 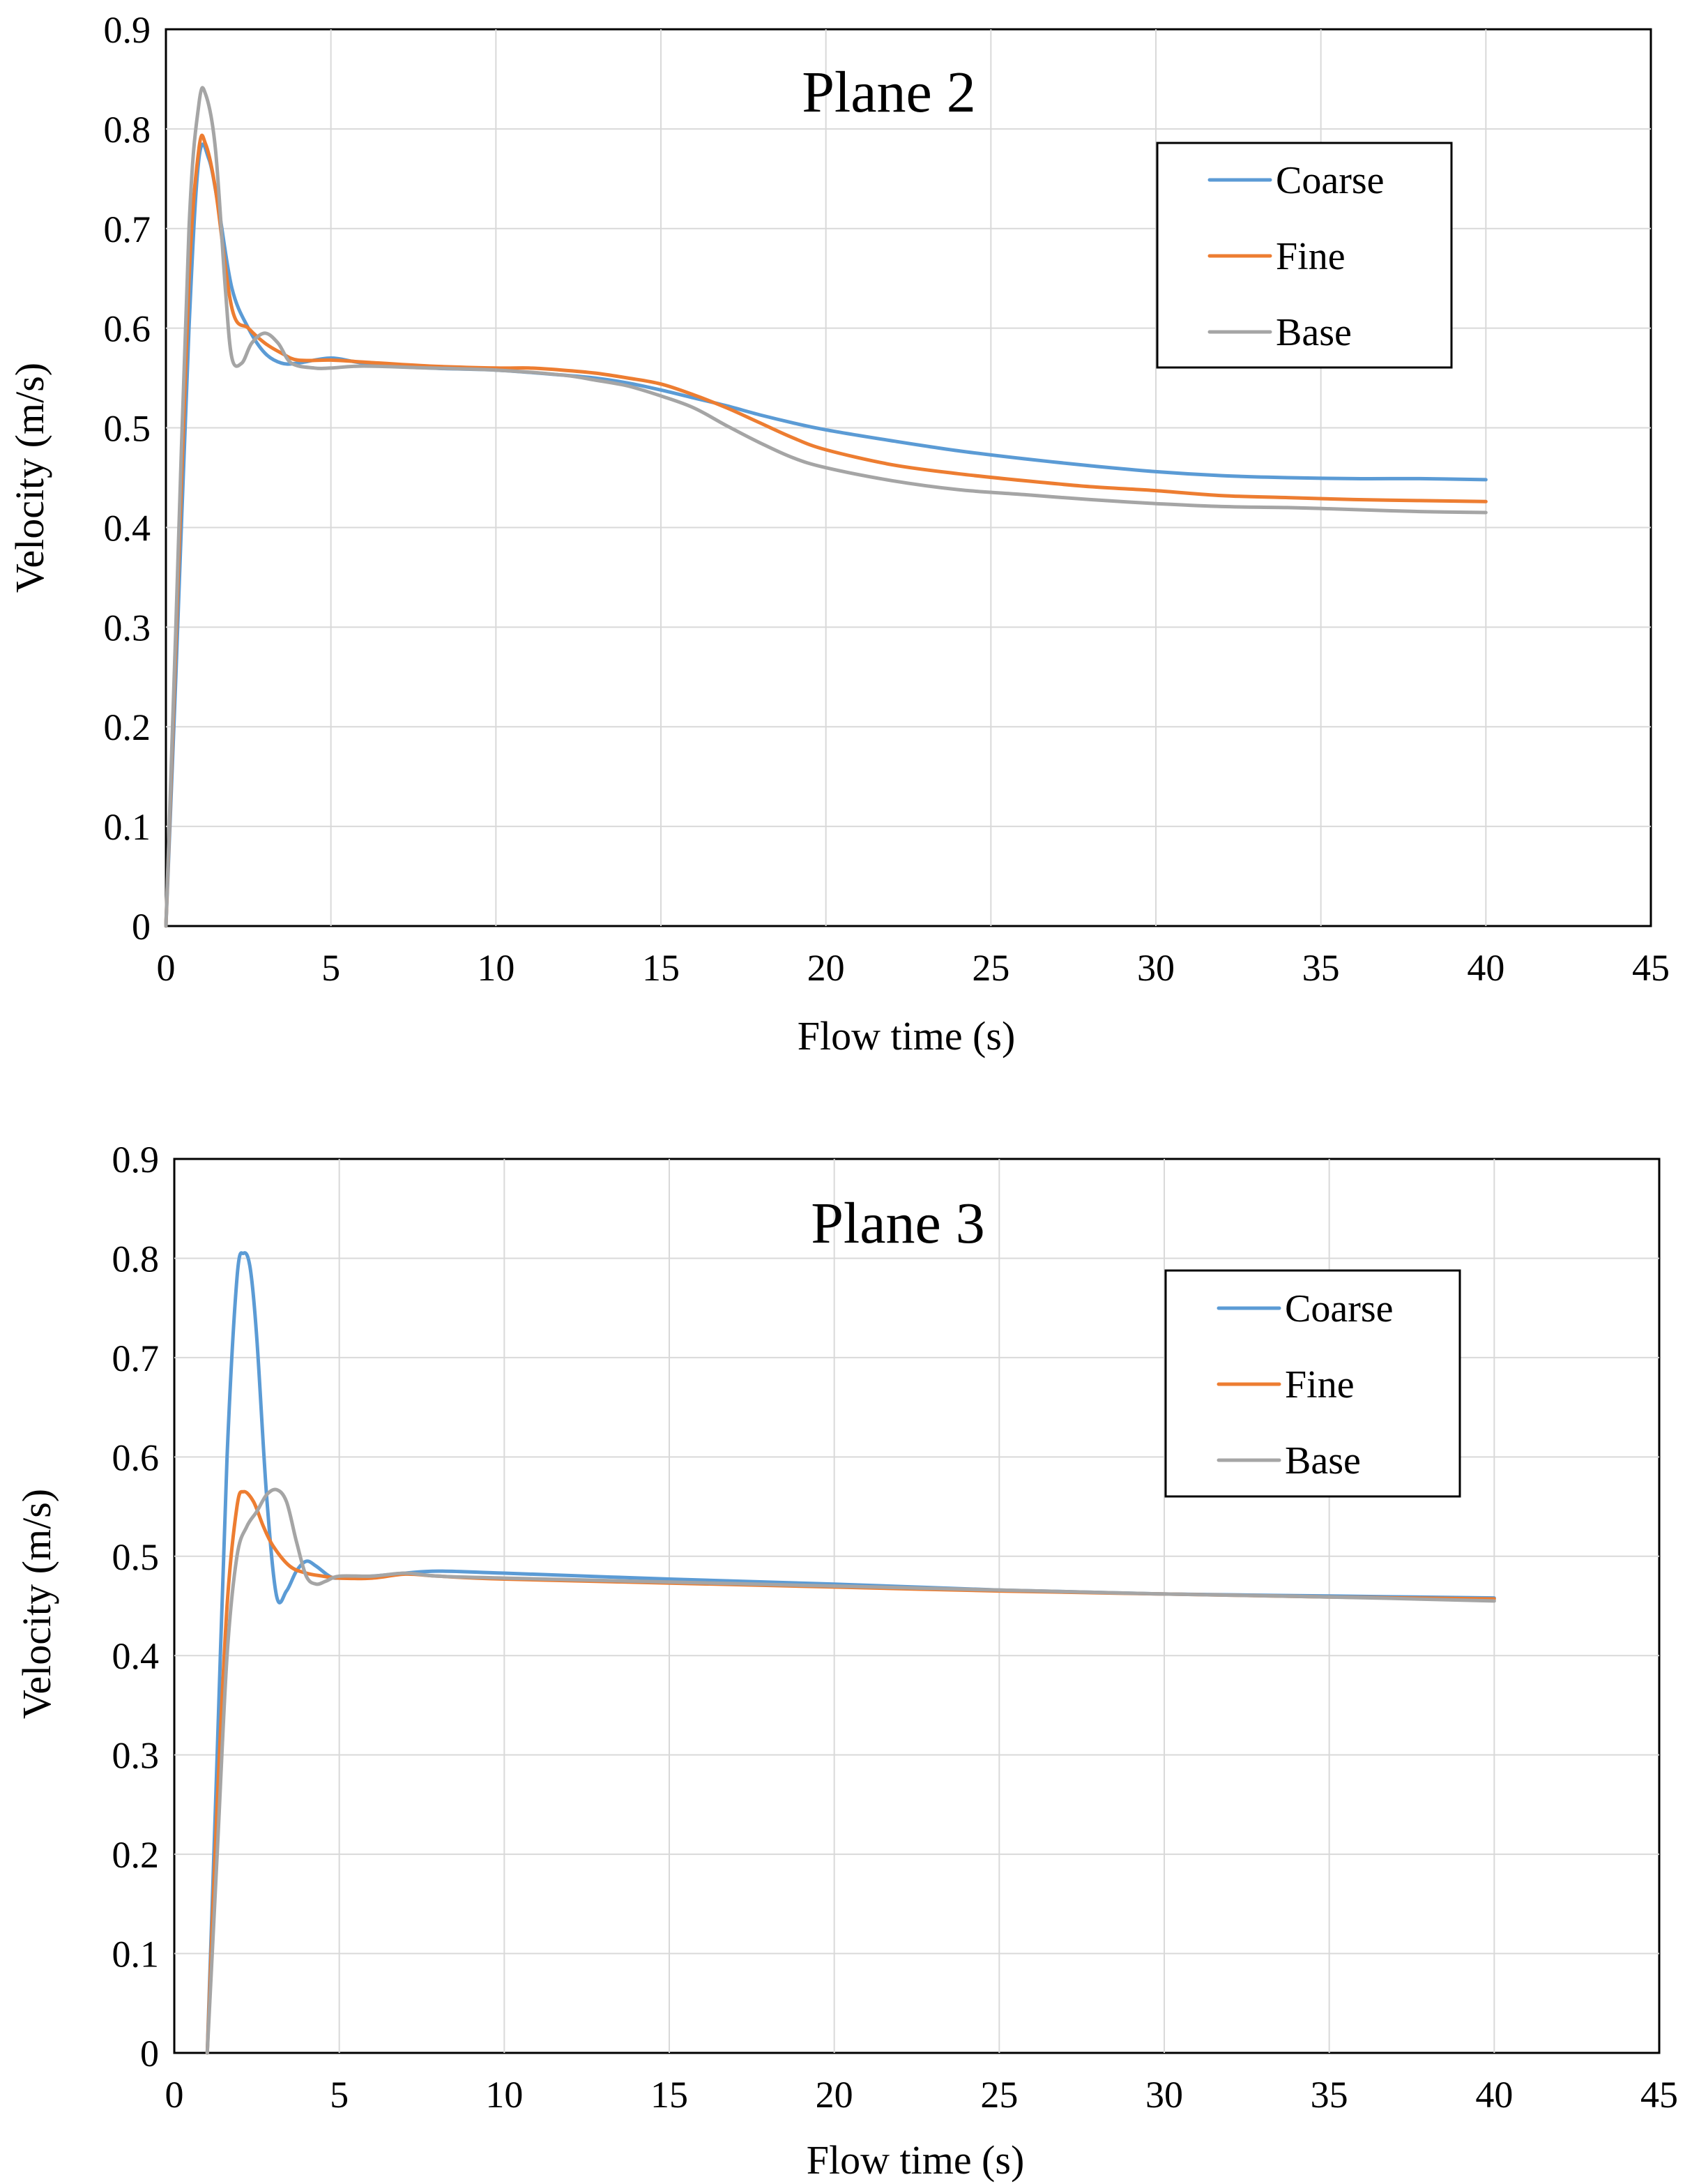 I want to click on chart-title: Plane 3, so click(x=898, y=1223).